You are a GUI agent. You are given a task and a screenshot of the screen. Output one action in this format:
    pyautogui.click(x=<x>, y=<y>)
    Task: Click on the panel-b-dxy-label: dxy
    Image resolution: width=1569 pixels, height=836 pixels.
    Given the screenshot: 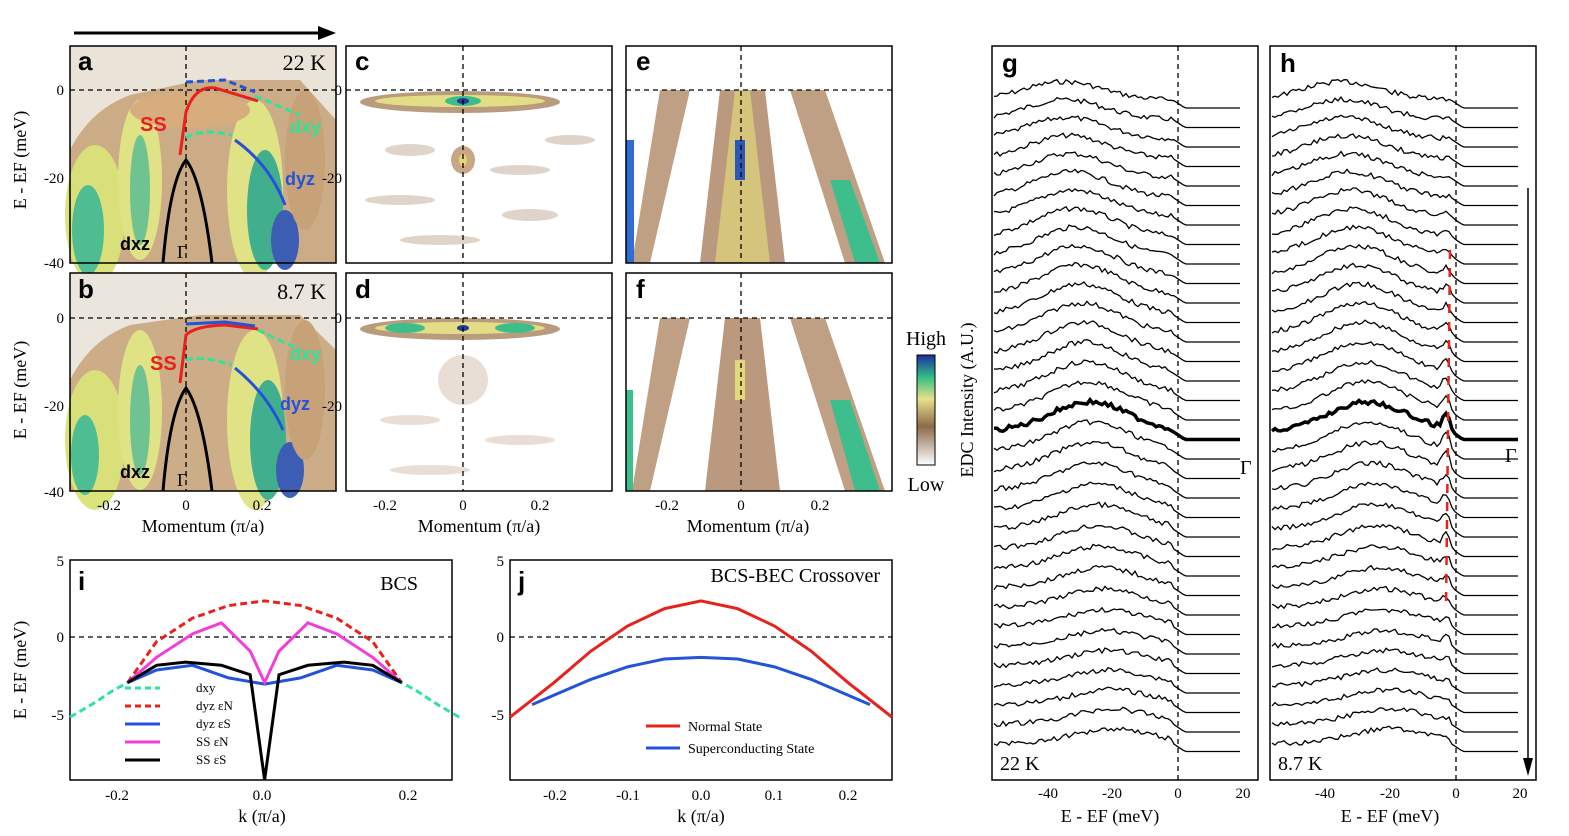 What is the action you would take?
    pyautogui.click(x=305, y=354)
    